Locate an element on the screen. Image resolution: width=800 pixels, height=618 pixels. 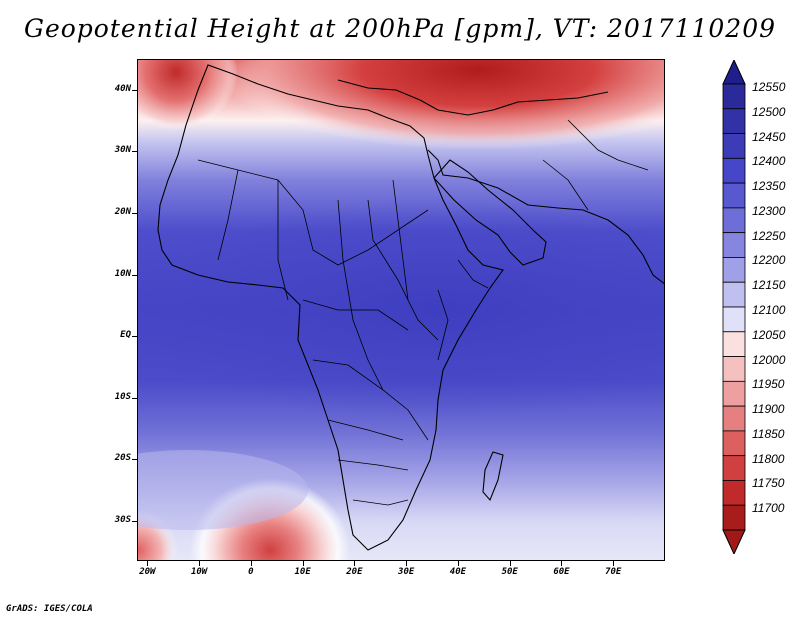
colorbar-label: 11850 is located at coordinates (768, 433).